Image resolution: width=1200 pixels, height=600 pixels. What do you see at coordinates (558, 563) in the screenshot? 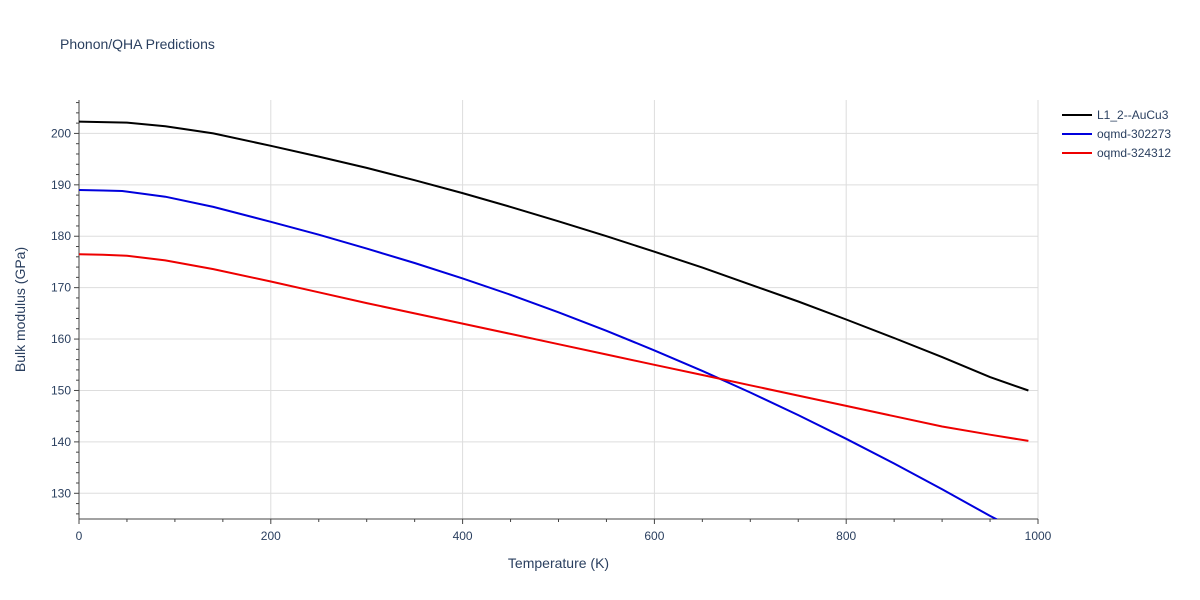
I see `x-axis-title: Temperature (K)` at bounding box center [558, 563].